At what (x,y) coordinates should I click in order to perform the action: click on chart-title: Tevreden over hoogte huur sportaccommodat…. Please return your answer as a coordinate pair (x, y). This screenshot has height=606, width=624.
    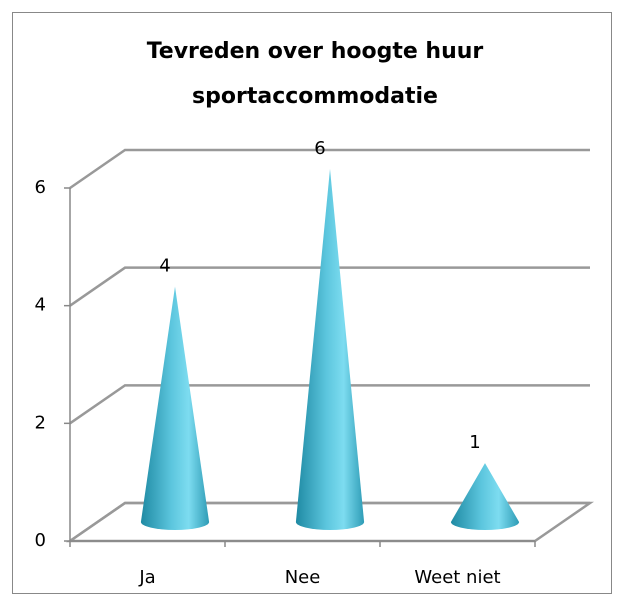
    Looking at the image, I should click on (315, 74).